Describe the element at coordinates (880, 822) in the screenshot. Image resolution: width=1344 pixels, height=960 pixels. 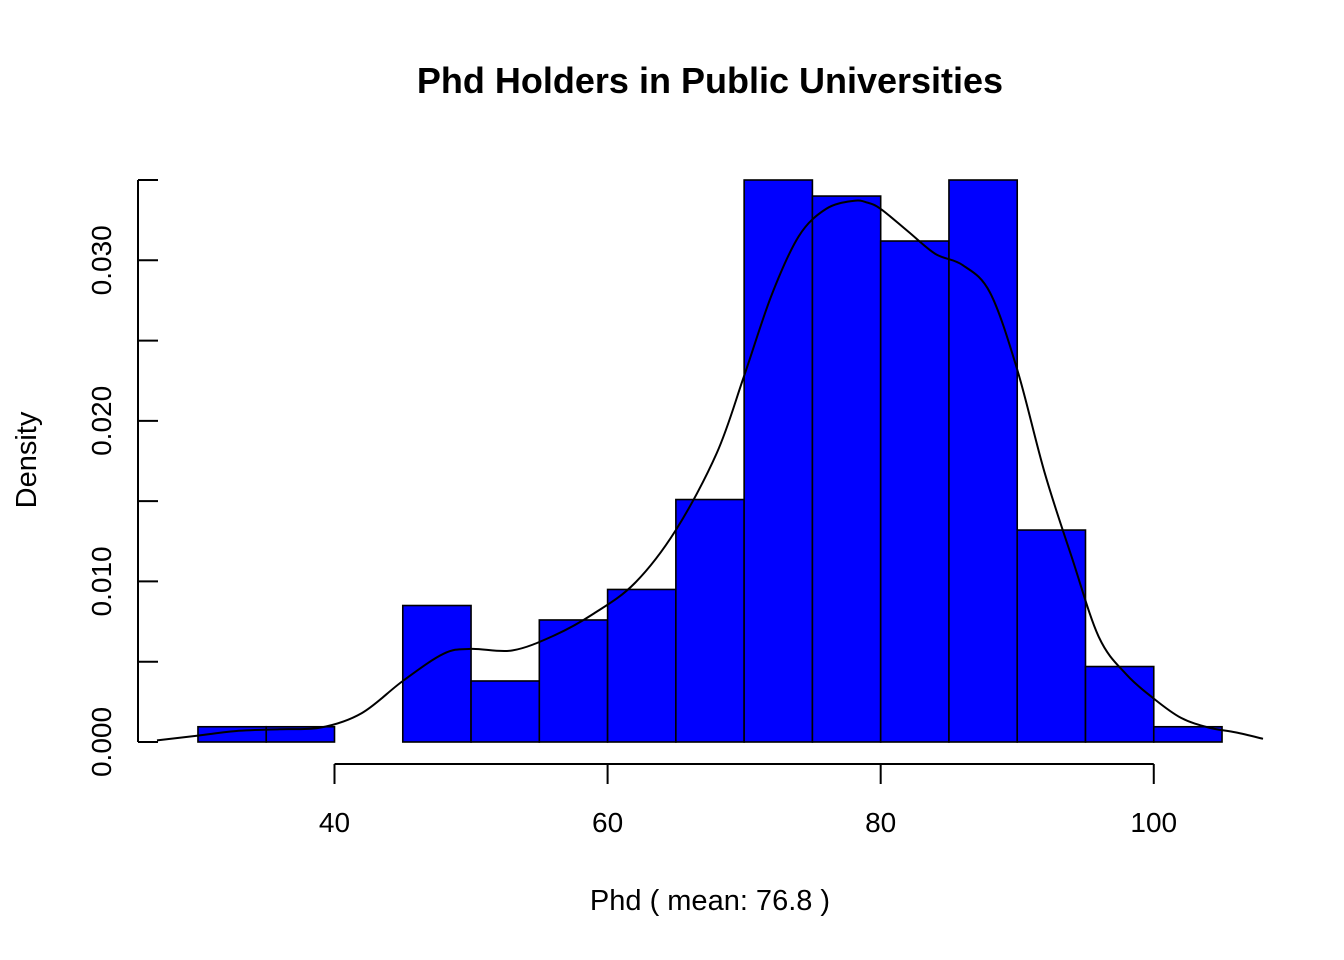
I see `x-tick-label-2: 80` at that location.